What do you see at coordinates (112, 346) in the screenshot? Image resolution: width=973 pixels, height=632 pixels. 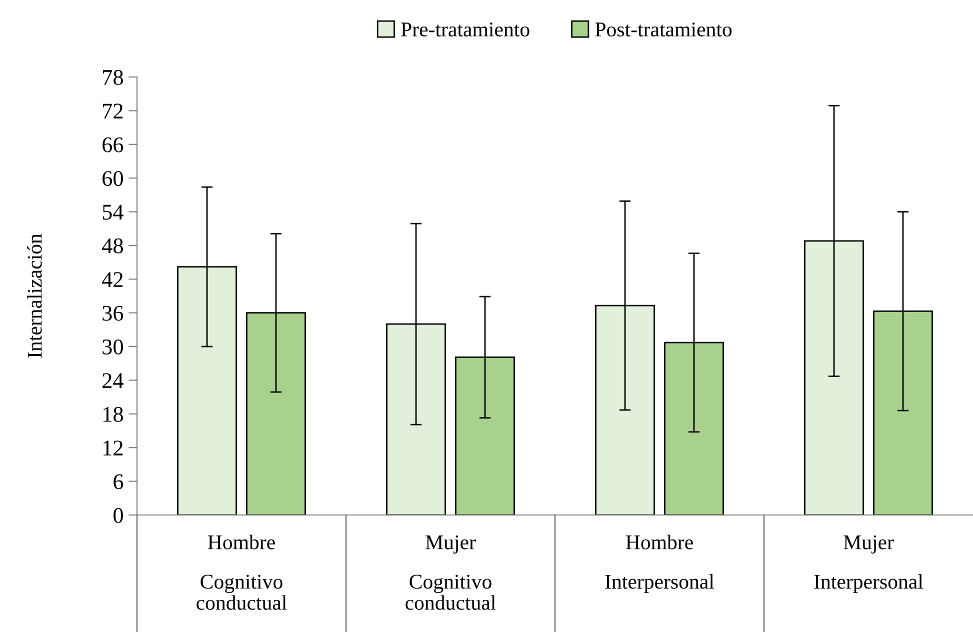 I see `y-tick-label: 30` at bounding box center [112, 346].